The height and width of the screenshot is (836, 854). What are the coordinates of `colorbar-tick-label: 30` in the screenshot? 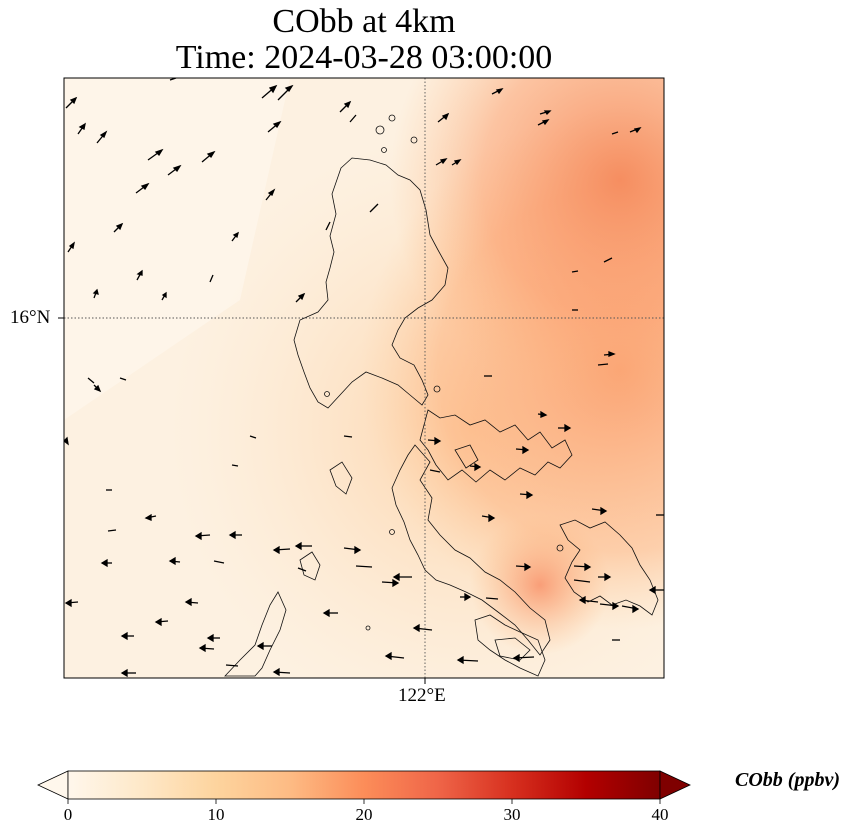 It's located at (512, 814).